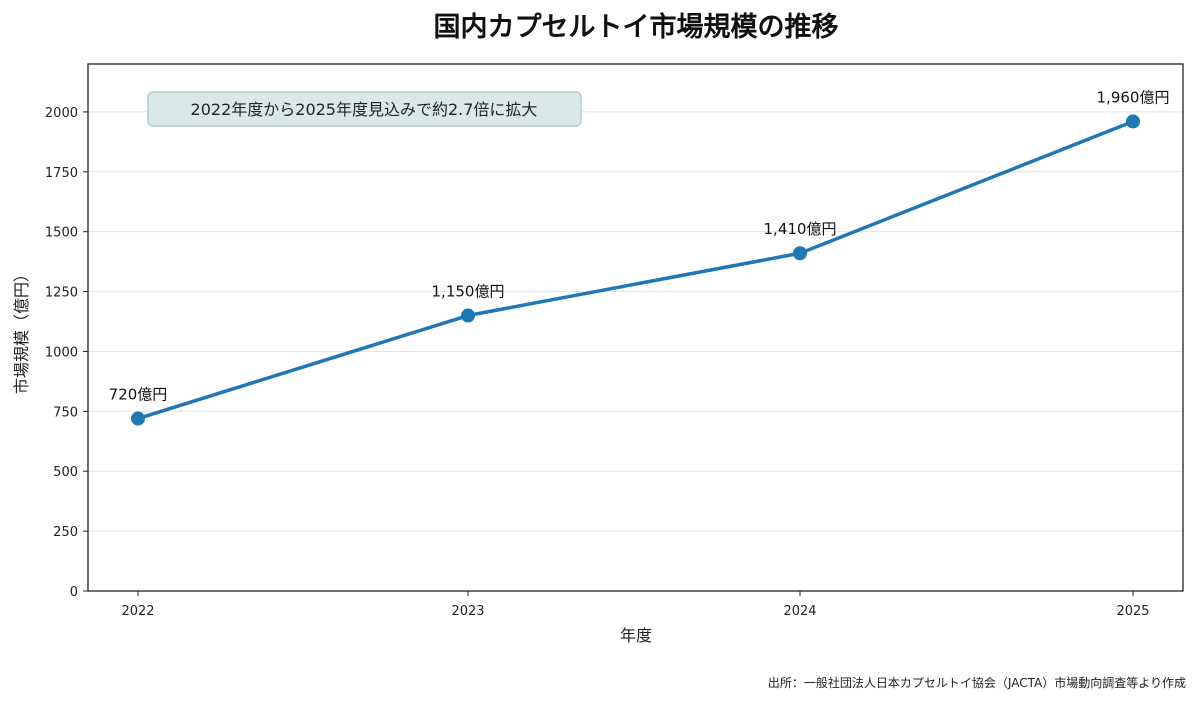 The width and height of the screenshot is (1200, 702). What do you see at coordinates (1132, 611) in the screenshot?
I see `x-tick-label: 2025` at bounding box center [1132, 611].